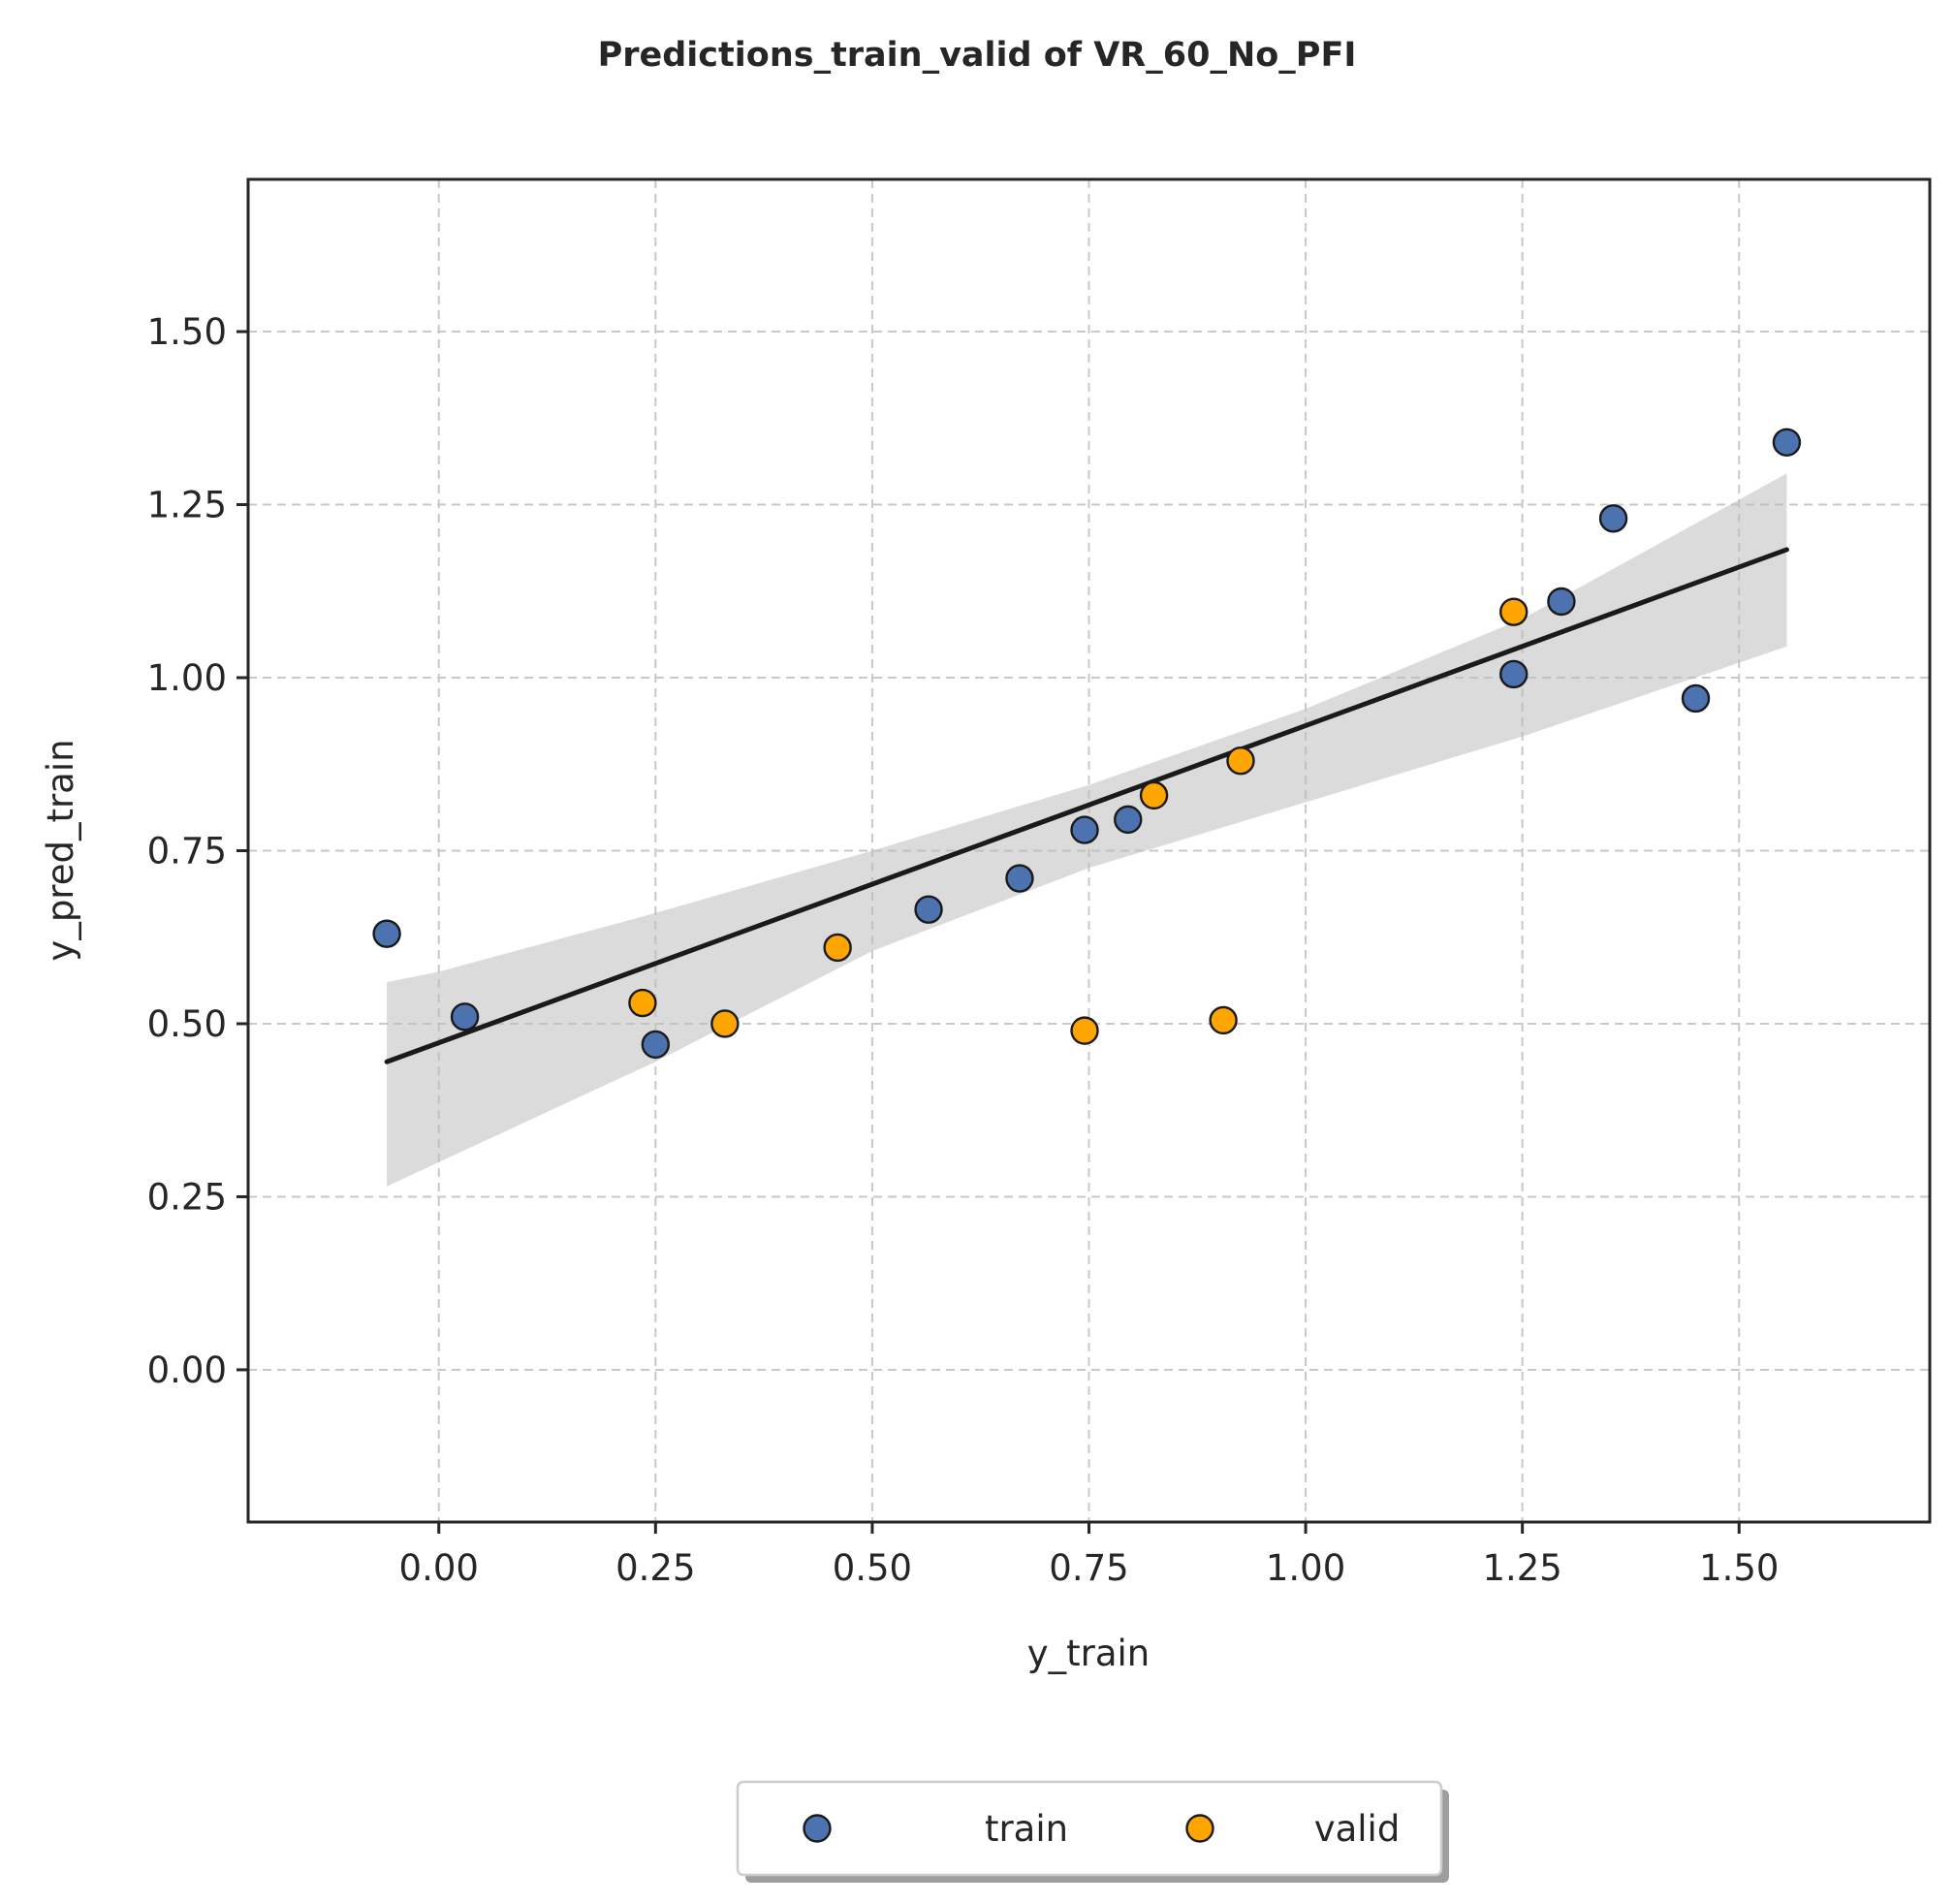  I want to click on y-tick-label: 0.50, so click(187, 1024).